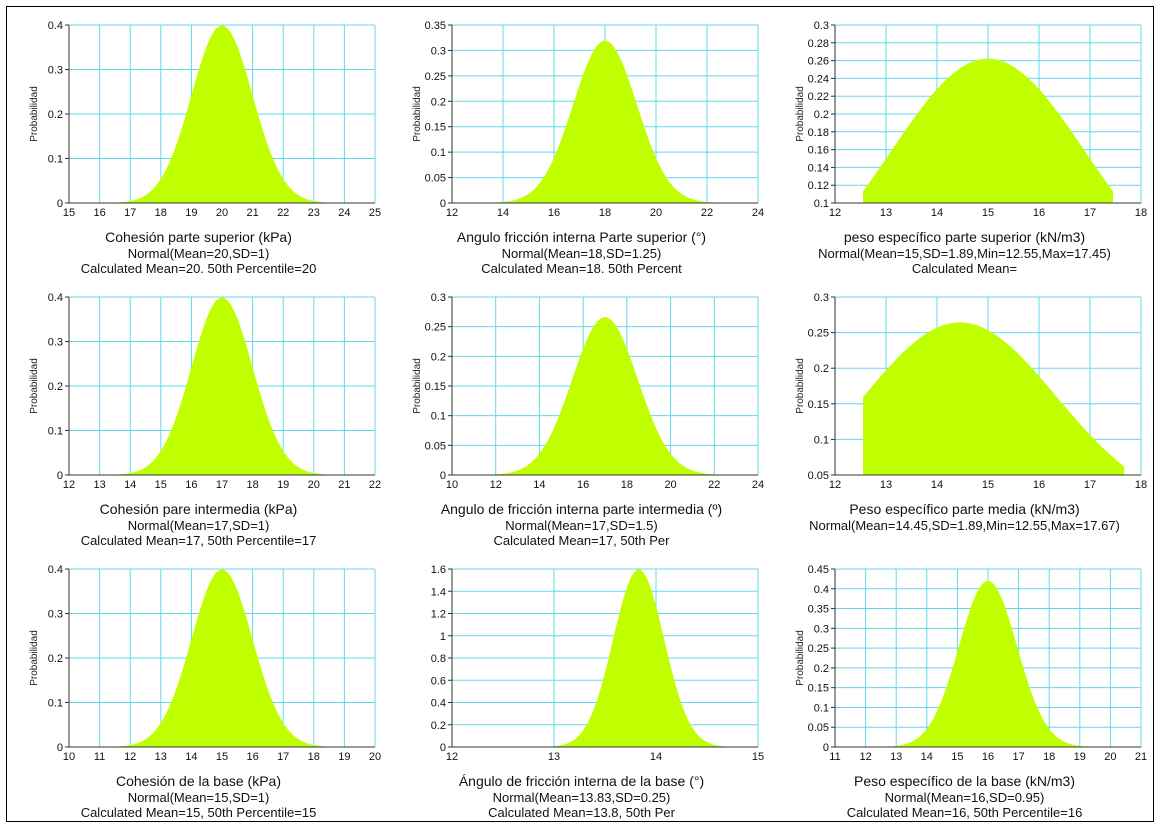 Image resolution: width=1161 pixels, height=825 pixels. I want to click on chart-title: peso específico parte superior (kN/m3), so click(964, 237).